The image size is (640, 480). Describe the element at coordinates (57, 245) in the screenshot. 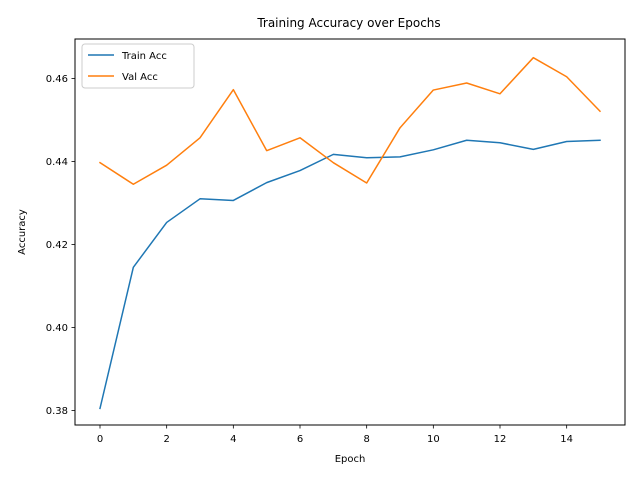

I see `y-tick-label: 0.42` at that location.